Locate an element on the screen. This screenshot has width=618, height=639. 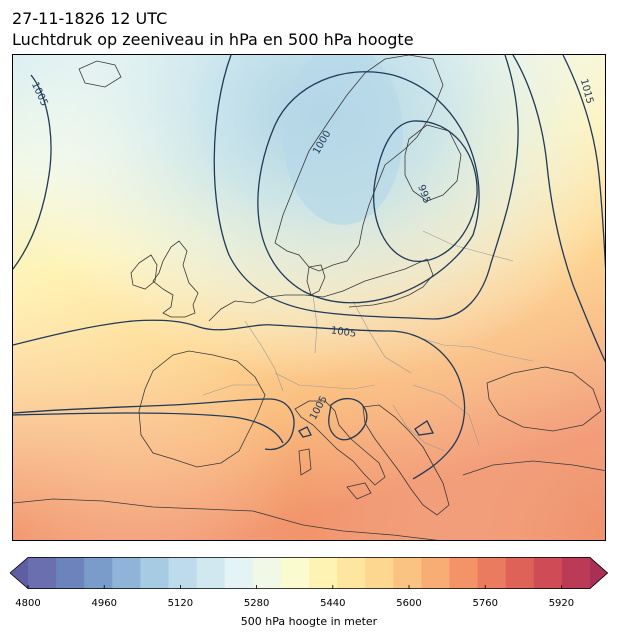
map-title-date: 27-11-1826 12 UTC is located at coordinates (90, 18).